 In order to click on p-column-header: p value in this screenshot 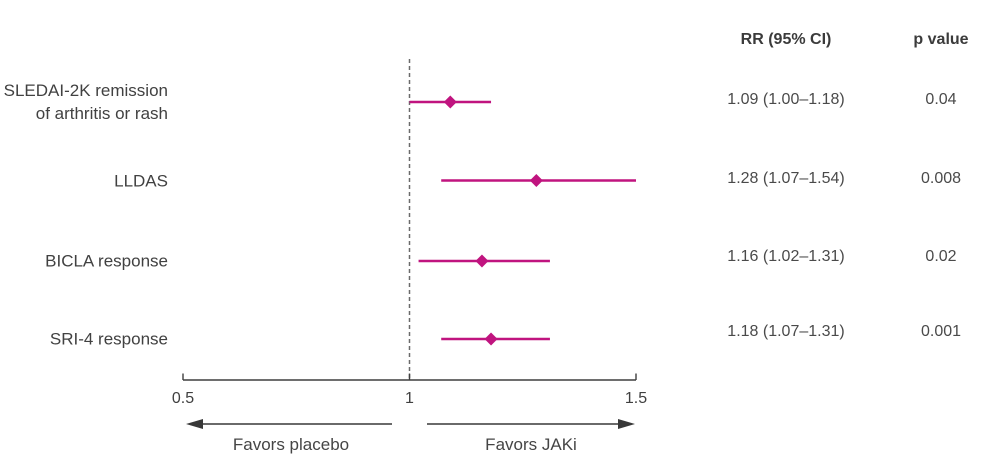, I will do `click(941, 39)`.